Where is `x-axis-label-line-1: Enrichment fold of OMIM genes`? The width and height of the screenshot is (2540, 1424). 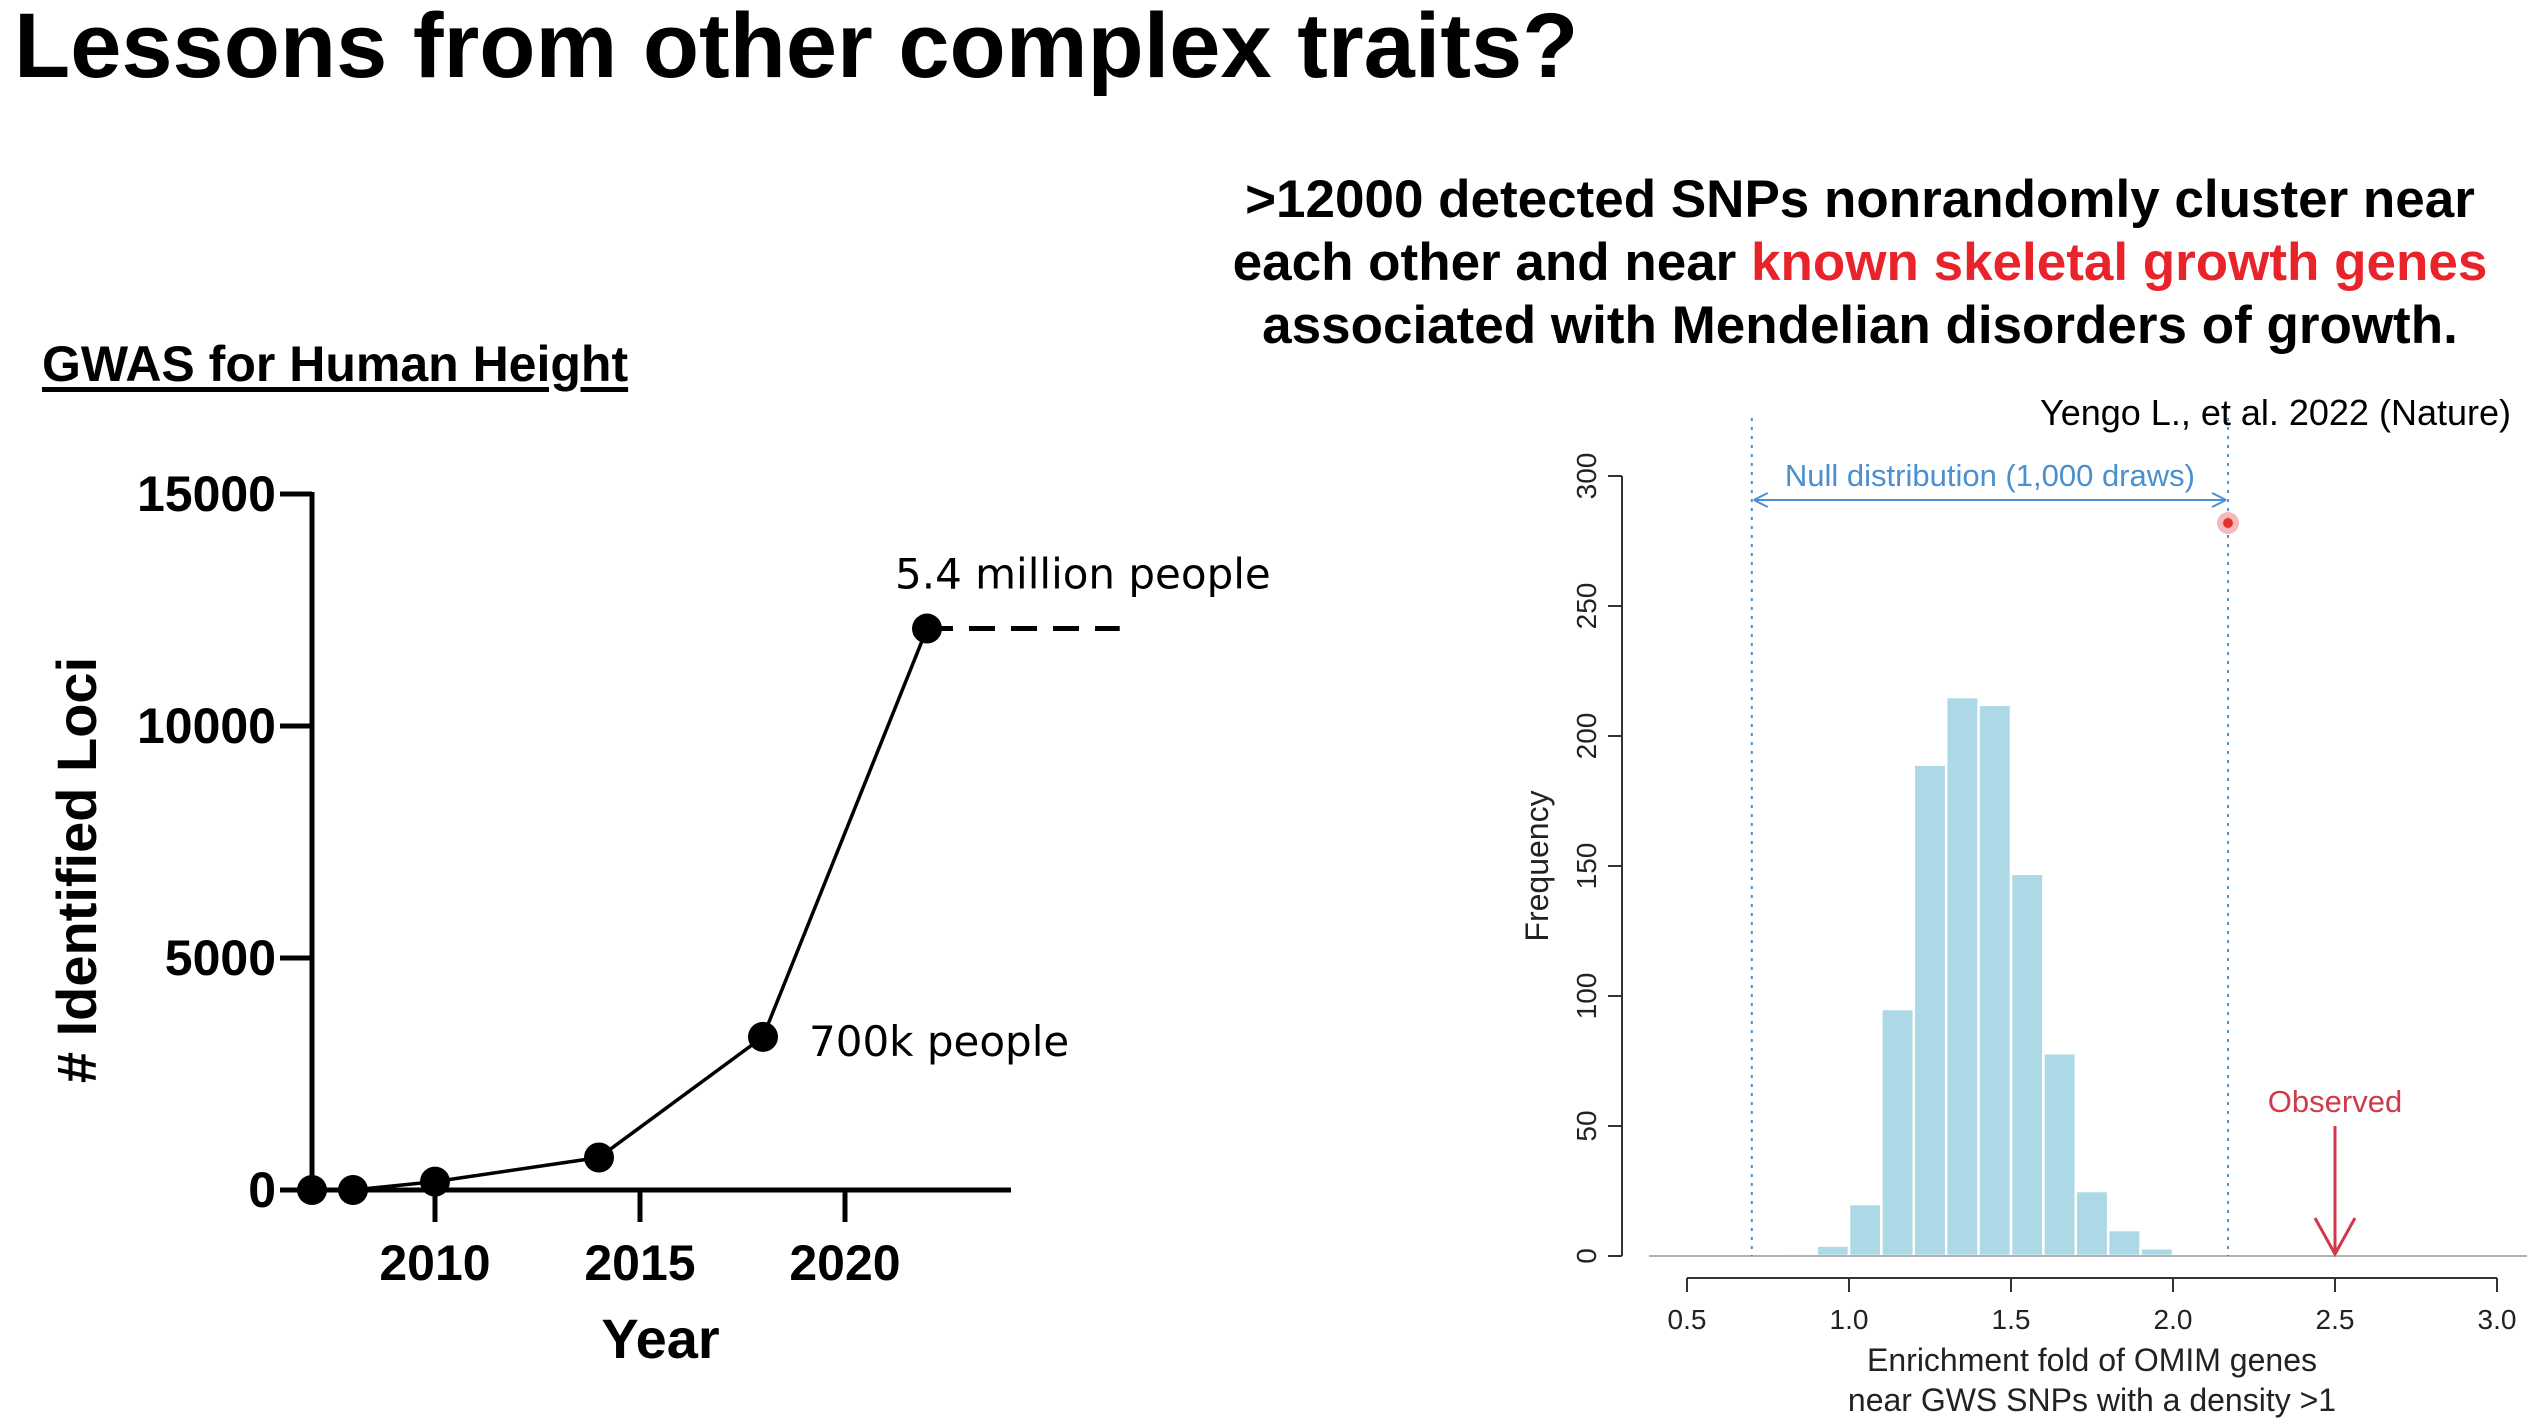
x-axis-label-line-1: Enrichment fold of OMIM genes is located at coordinates (2092, 1360).